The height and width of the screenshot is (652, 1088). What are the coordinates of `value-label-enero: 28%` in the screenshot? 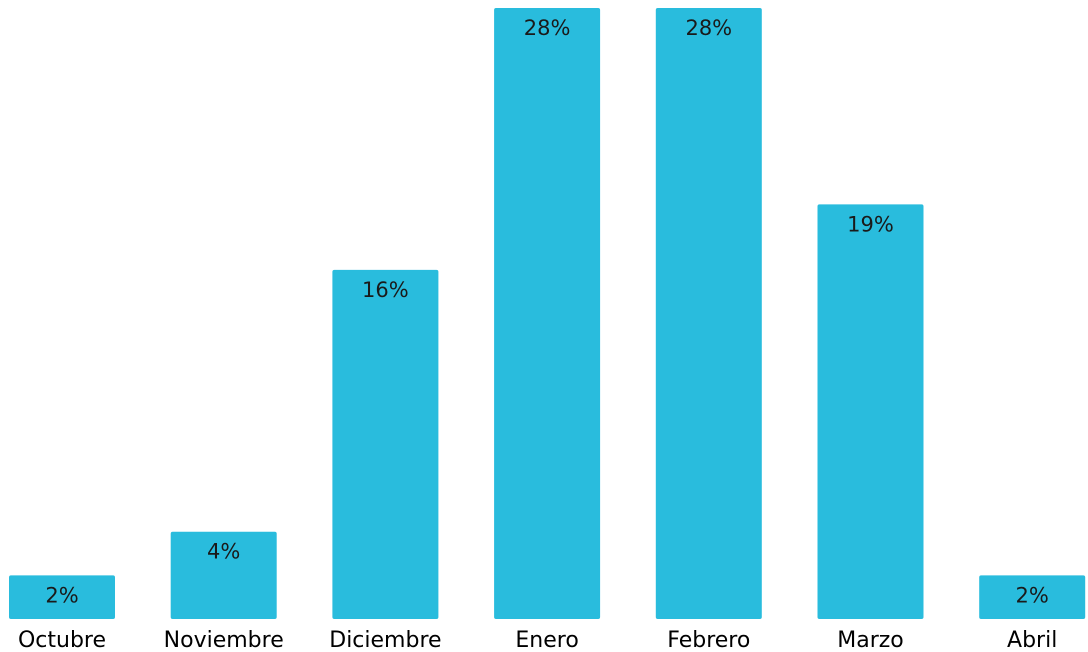 It's located at (547, 28).